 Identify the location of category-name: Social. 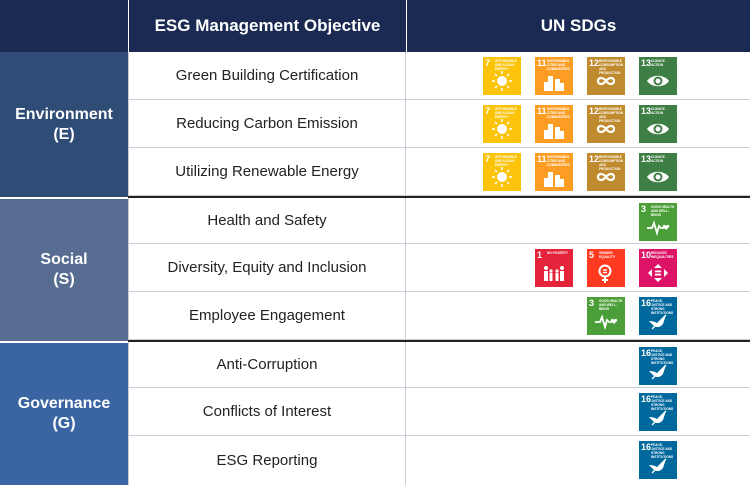
(64, 259).